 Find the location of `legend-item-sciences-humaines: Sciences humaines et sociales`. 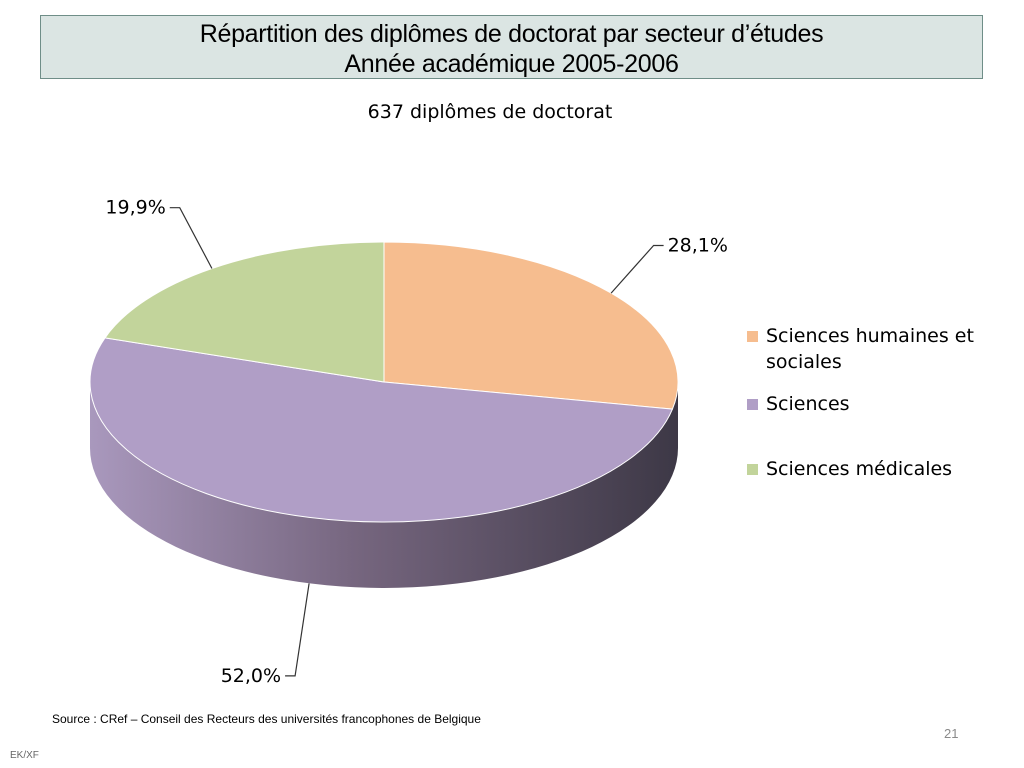

legend-item-sciences-humaines: Sciences humaines et sociales is located at coordinates (871, 349).